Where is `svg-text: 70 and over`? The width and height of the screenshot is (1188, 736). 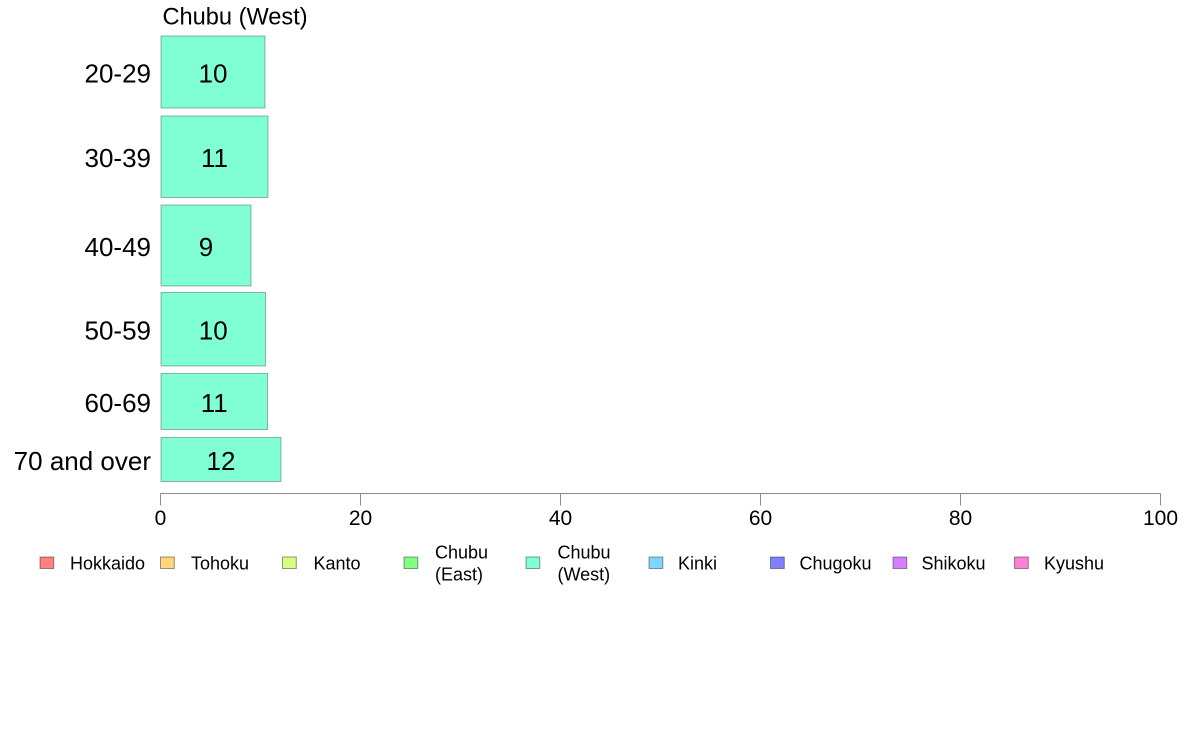 svg-text: 70 and over is located at coordinates (83, 461).